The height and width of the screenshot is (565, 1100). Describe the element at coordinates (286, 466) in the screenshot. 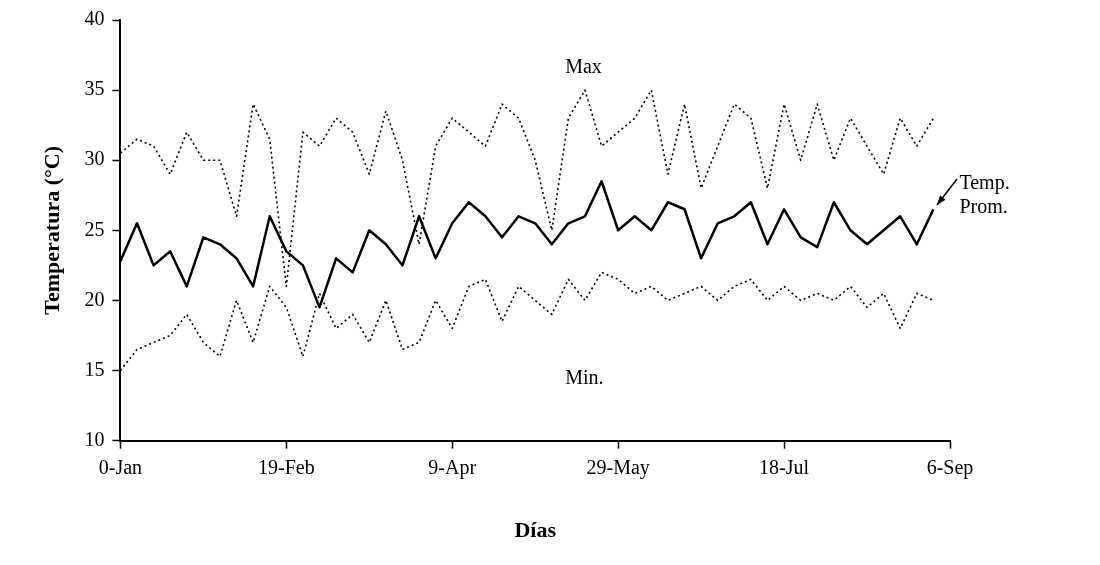

I see `x-tick-label: 19-Feb` at that location.